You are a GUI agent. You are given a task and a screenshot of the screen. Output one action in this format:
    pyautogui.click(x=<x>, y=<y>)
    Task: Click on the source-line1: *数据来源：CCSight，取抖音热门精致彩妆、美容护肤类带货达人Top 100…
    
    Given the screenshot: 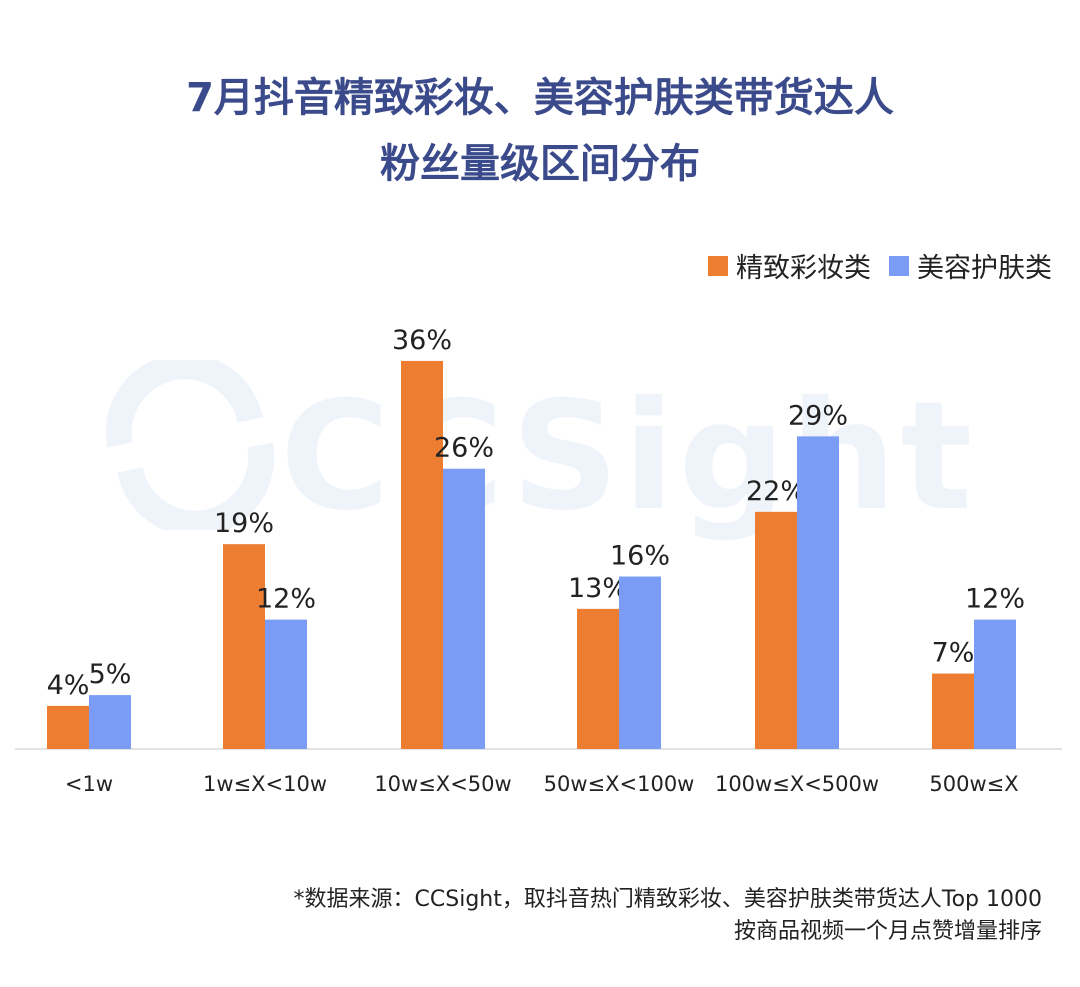 What is the action you would take?
    pyautogui.click(x=667, y=899)
    